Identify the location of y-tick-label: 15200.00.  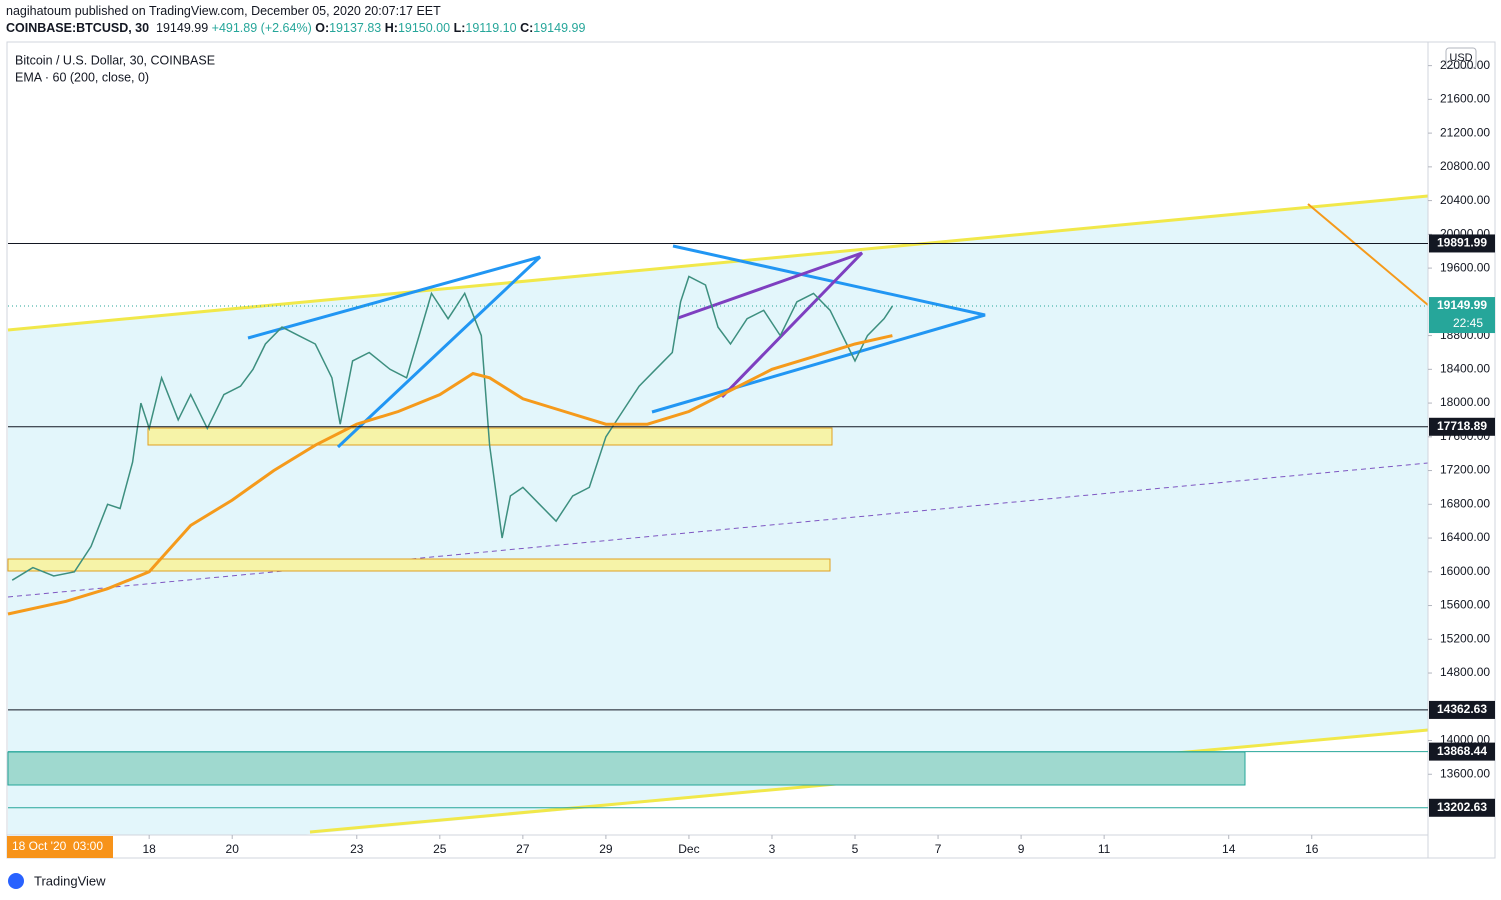
(1465, 638).